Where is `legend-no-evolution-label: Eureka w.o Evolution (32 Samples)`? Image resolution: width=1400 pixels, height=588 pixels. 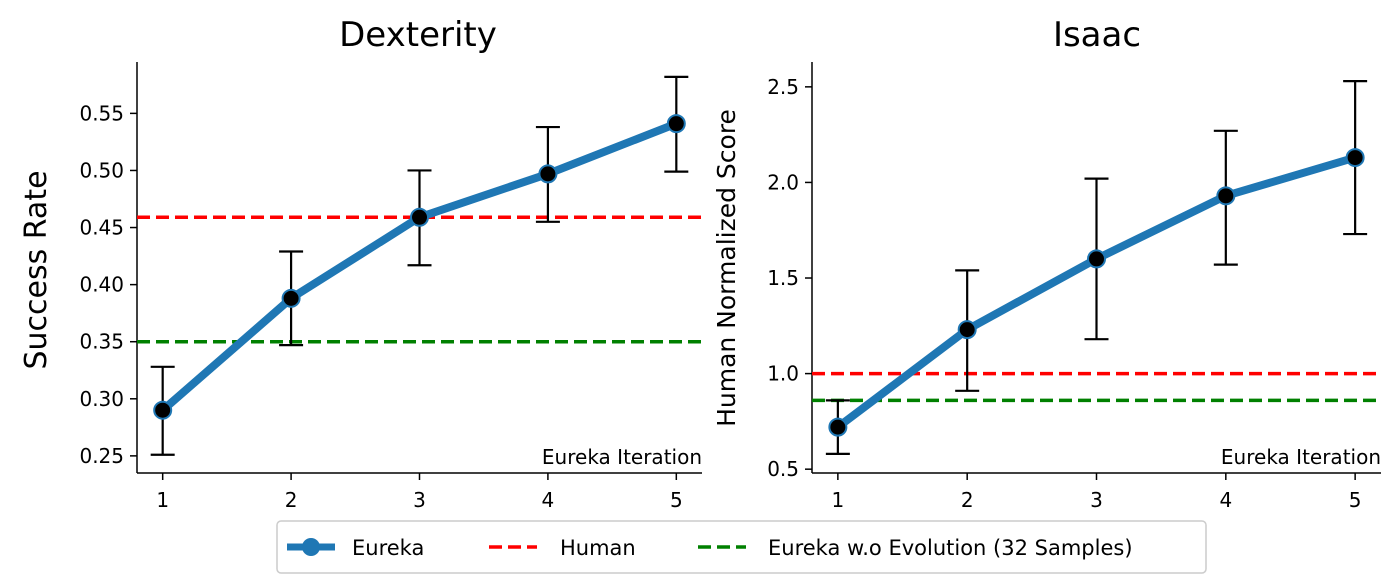
legend-no-evolution-label: Eureka w.o Evolution (32 Samples) is located at coordinates (950, 548).